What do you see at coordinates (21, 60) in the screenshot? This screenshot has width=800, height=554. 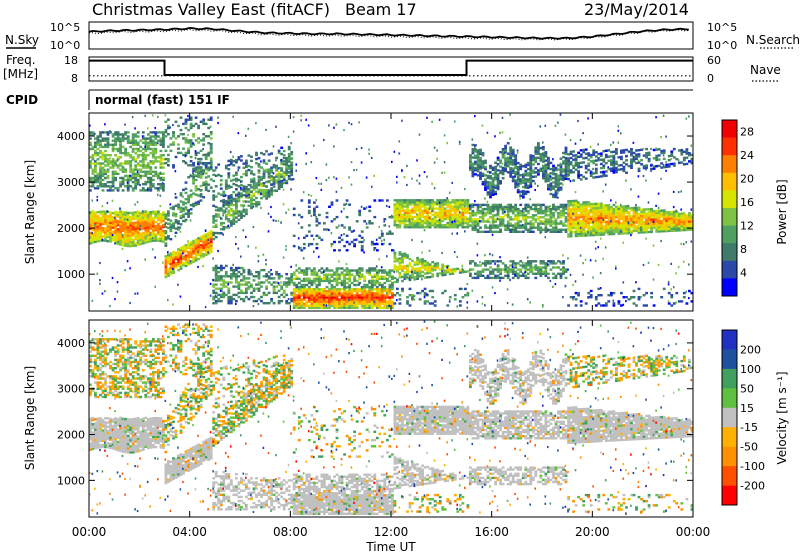 I see `freq-label-line1: Freq.` at bounding box center [21, 60].